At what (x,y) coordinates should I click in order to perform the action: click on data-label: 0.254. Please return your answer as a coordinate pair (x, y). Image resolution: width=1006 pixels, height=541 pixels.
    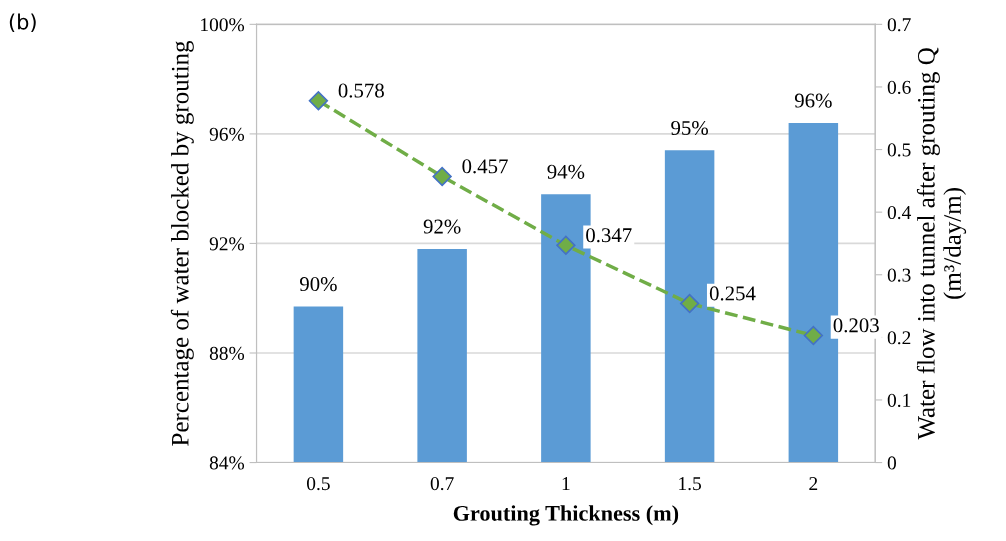
    Looking at the image, I should click on (732, 293).